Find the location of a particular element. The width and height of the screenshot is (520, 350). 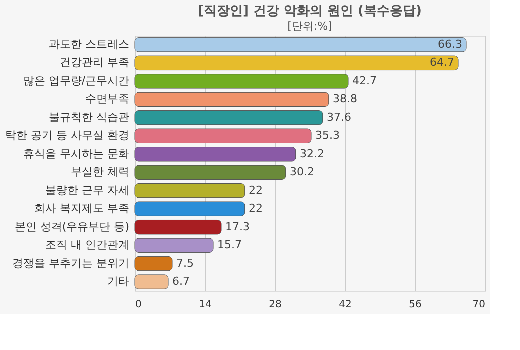

data-label: 64.7 is located at coordinates (442, 63).